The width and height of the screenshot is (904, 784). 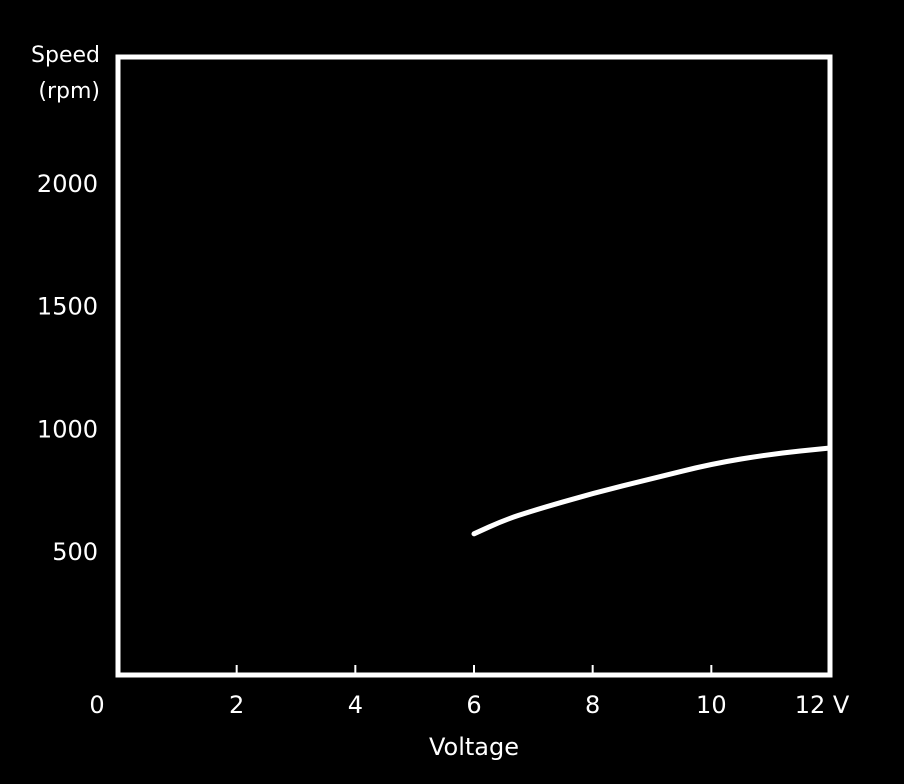 What do you see at coordinates (355, 705) in the screenshot?
I see `x-tick-label: 4` at bounding box center [355, 705].